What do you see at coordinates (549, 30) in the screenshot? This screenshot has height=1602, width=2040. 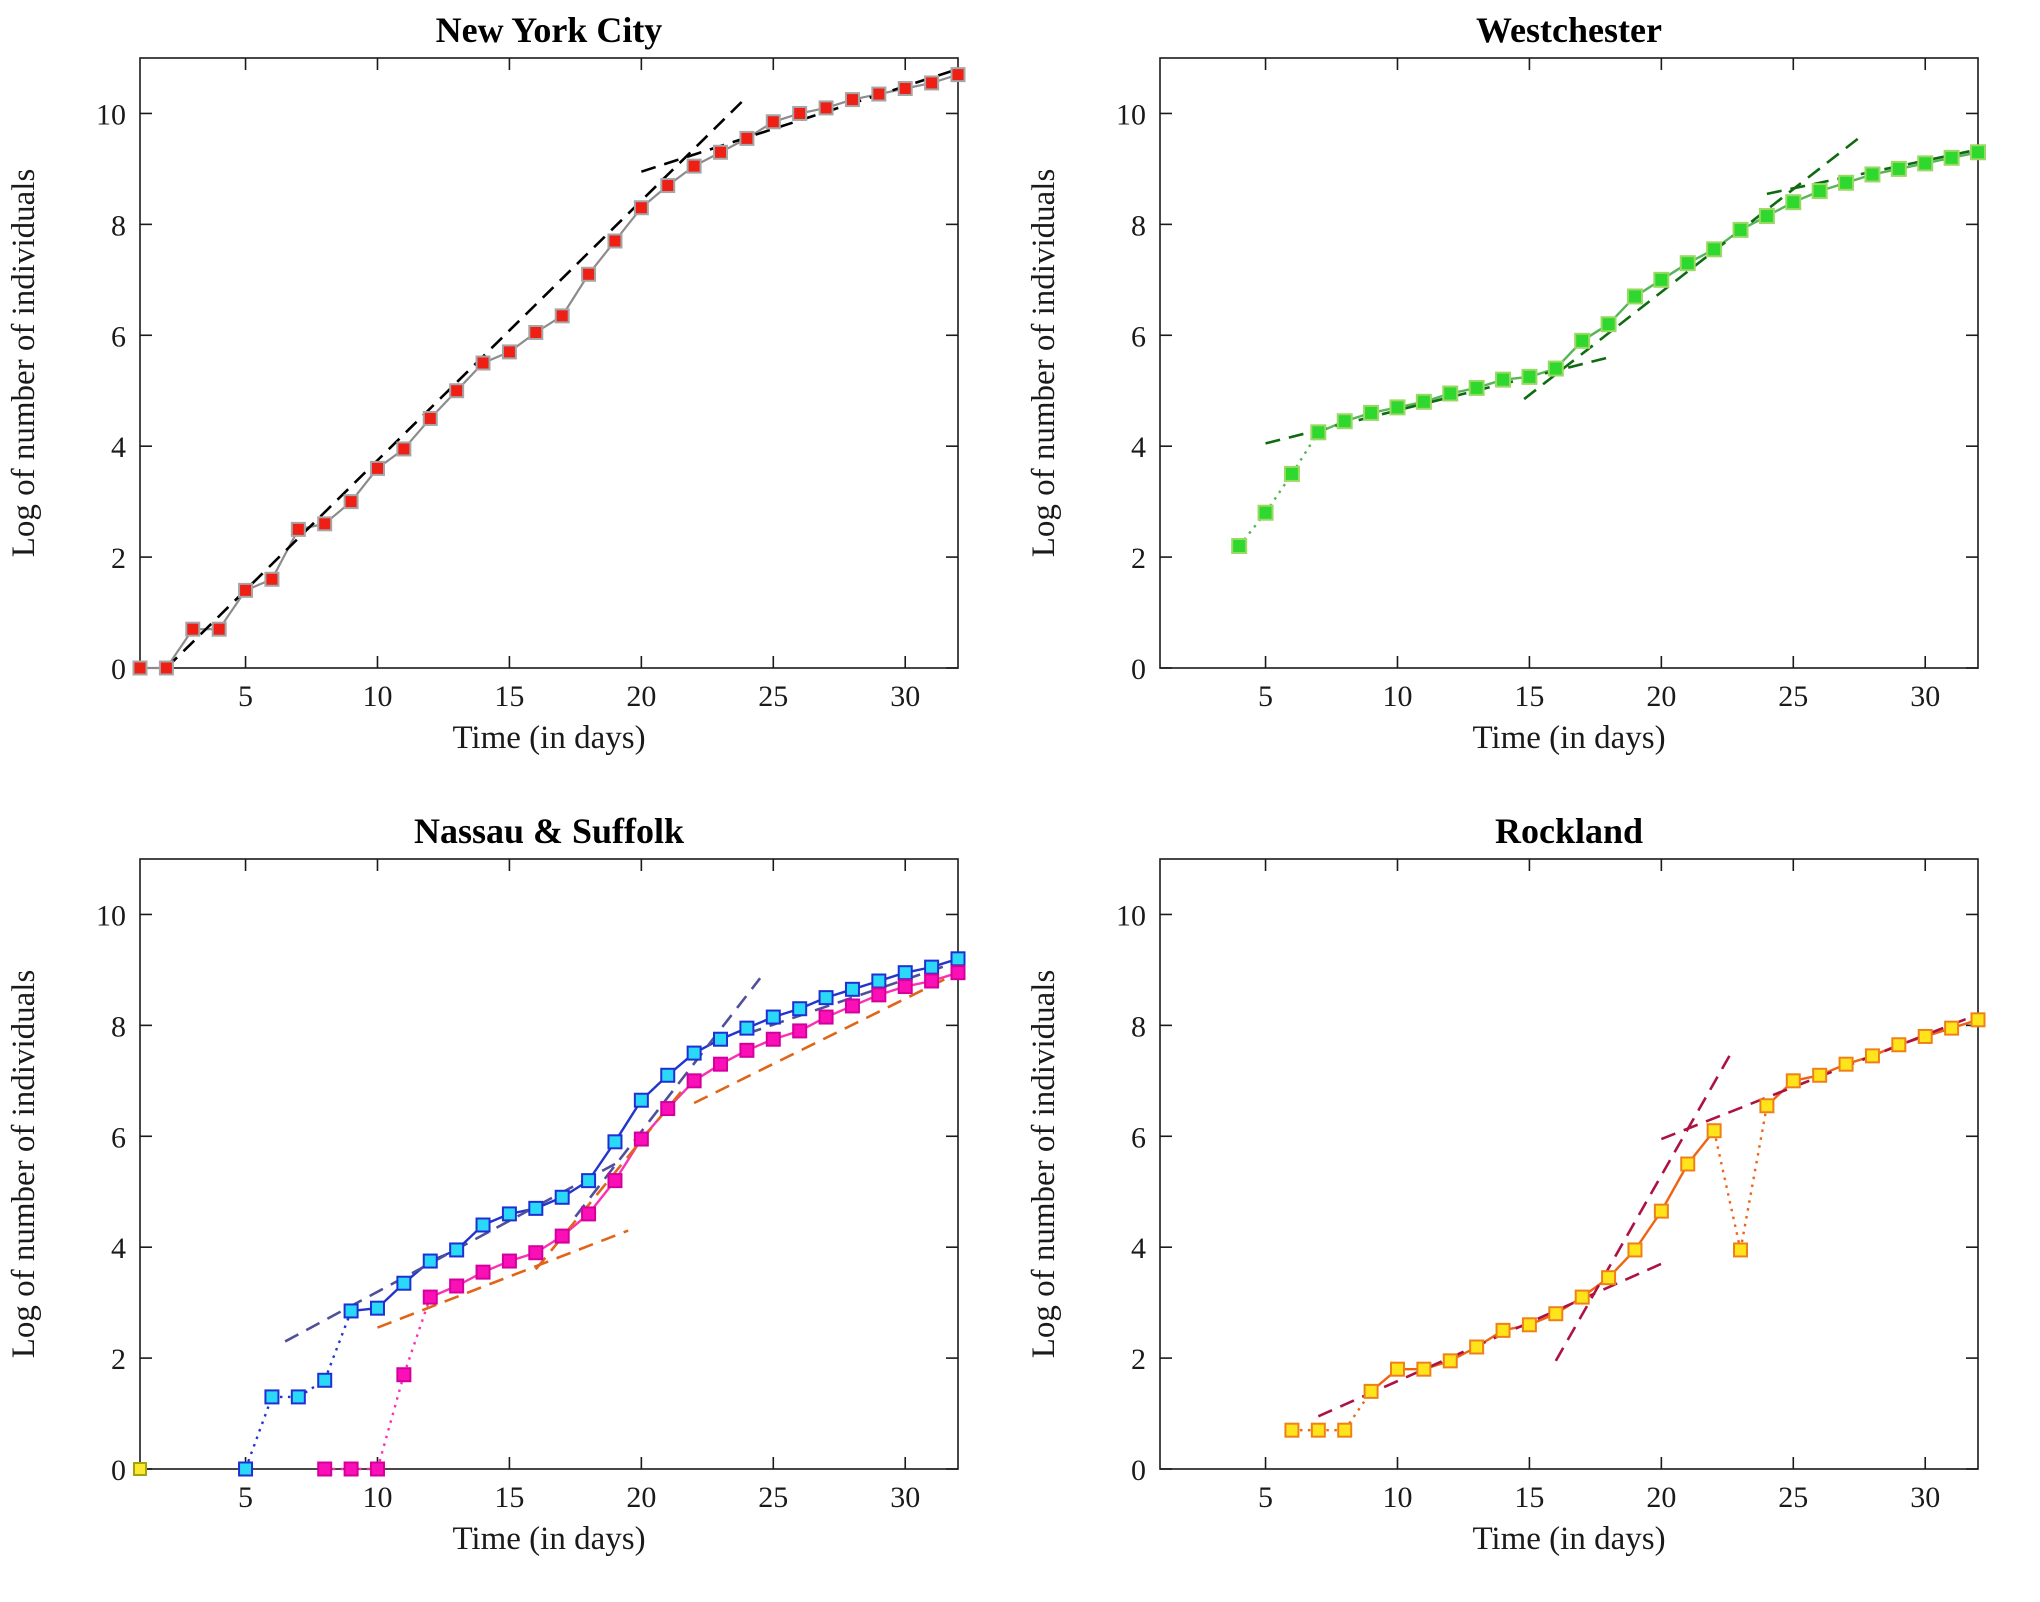 I see `chart-title: New York City` at bounding box center [549, 30].